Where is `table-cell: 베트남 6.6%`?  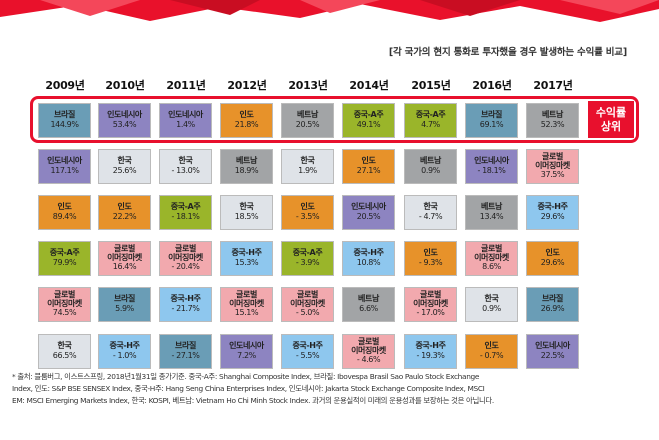
table-cell: 베트남 6.6% is located at coordinates (368, 304).